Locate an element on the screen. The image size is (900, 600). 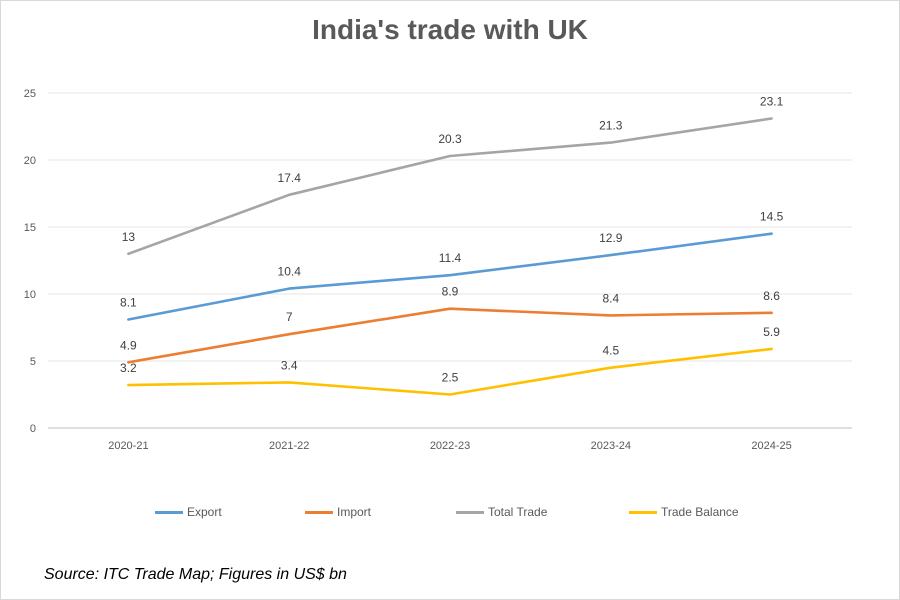
x-tick-label: 2022-23 is located at coordinates (450, 446).